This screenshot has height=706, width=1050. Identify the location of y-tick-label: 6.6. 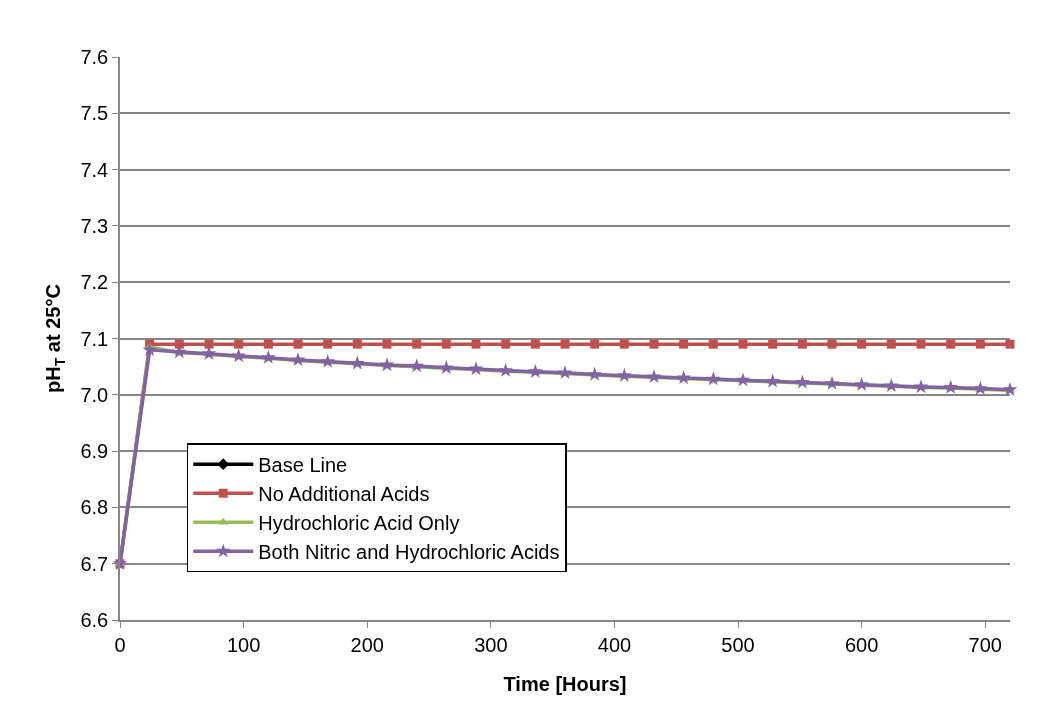
(94, 620).